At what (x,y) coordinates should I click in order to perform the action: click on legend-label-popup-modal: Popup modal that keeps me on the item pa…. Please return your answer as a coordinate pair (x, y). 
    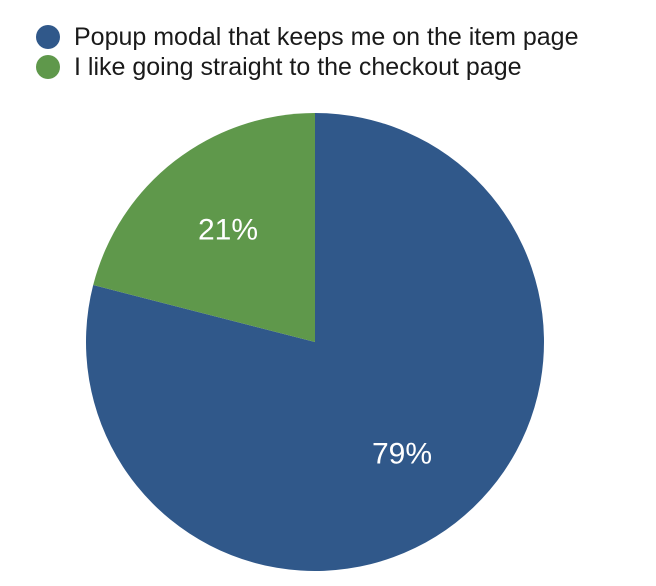
    Looking at the image, I should click on (326, 36).